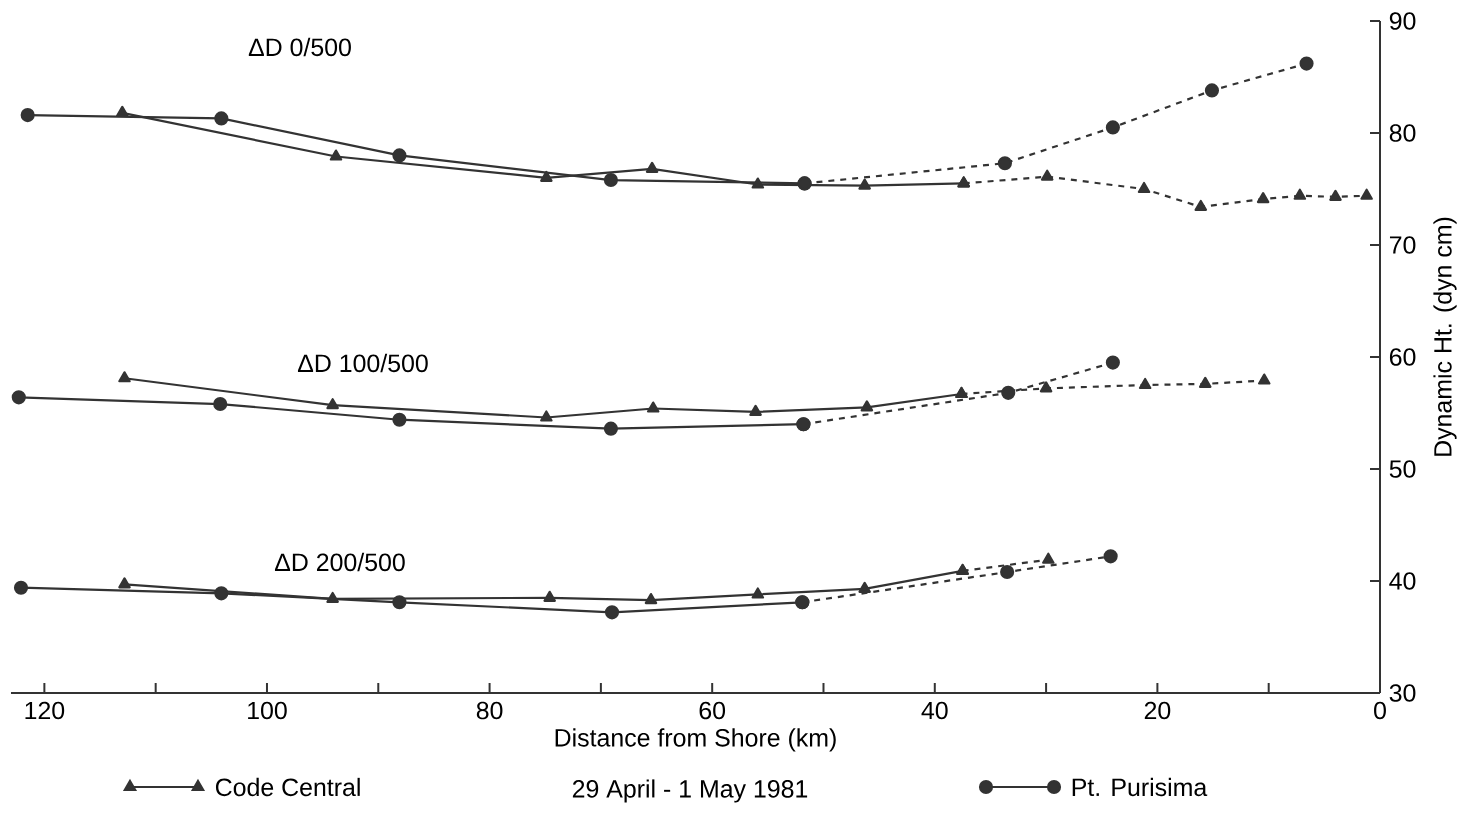 The image size is (1467, 816). Describe the element at coordinates (45, 710) in the screenshot. I see `x-tick-label: 120` at that location.